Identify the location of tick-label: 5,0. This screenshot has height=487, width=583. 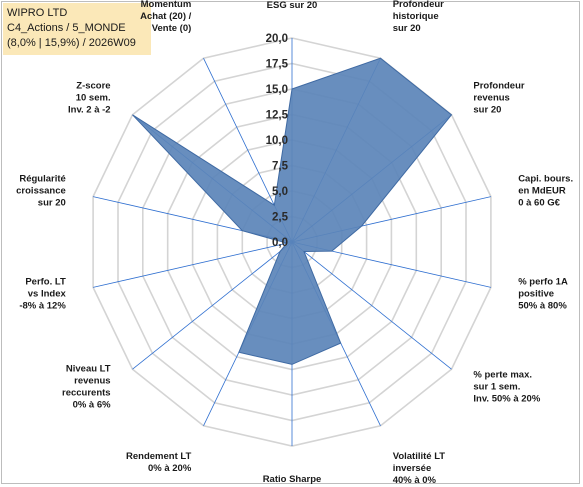
(280, 192).